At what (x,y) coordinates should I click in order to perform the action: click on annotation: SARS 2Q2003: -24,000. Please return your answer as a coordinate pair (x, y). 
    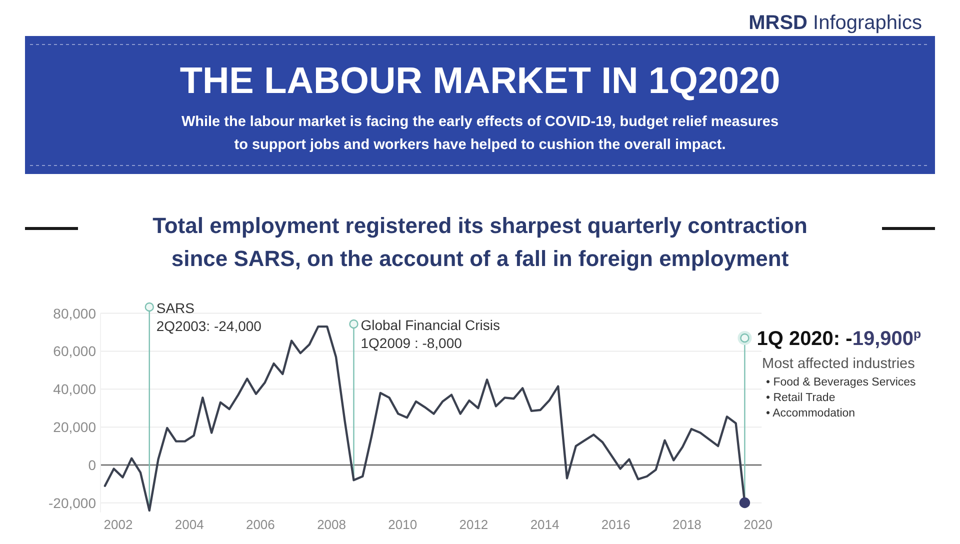
    Looking at the image, I should click on (209, 317).